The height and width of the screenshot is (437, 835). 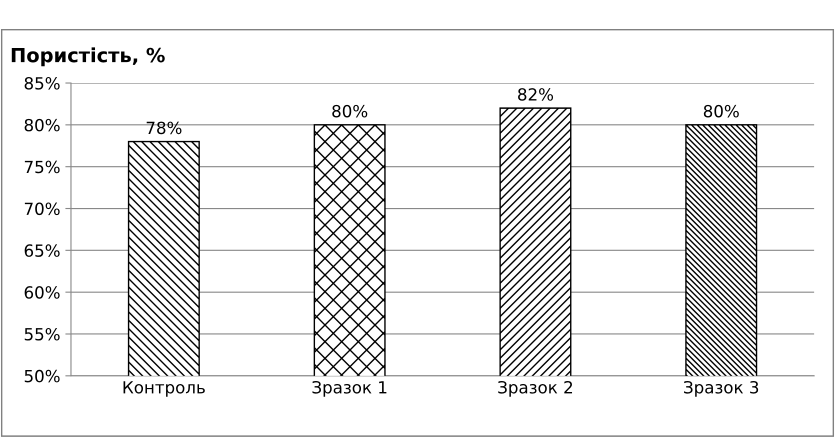 What do you see at coordinates (164, 128) in the screenshot?
I see `data-label: 78%` at bounding box center [164, 128].